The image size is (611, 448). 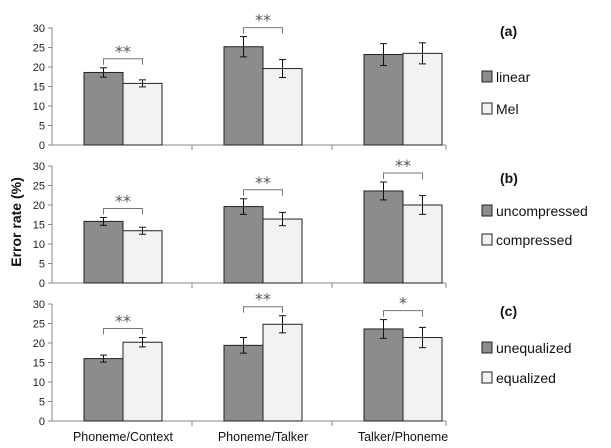 What do you see at coordinates (403, 437) in the screenshot?
I see `x-category-label: Talker/Phoneme` at bounding box center [403, 437].